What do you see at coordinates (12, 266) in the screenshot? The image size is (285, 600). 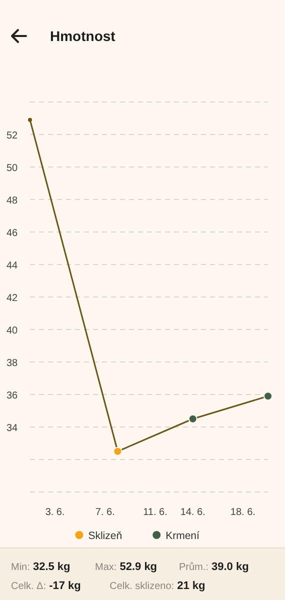 I see `y-tick-label: 44` at bounding box center [12, 266].